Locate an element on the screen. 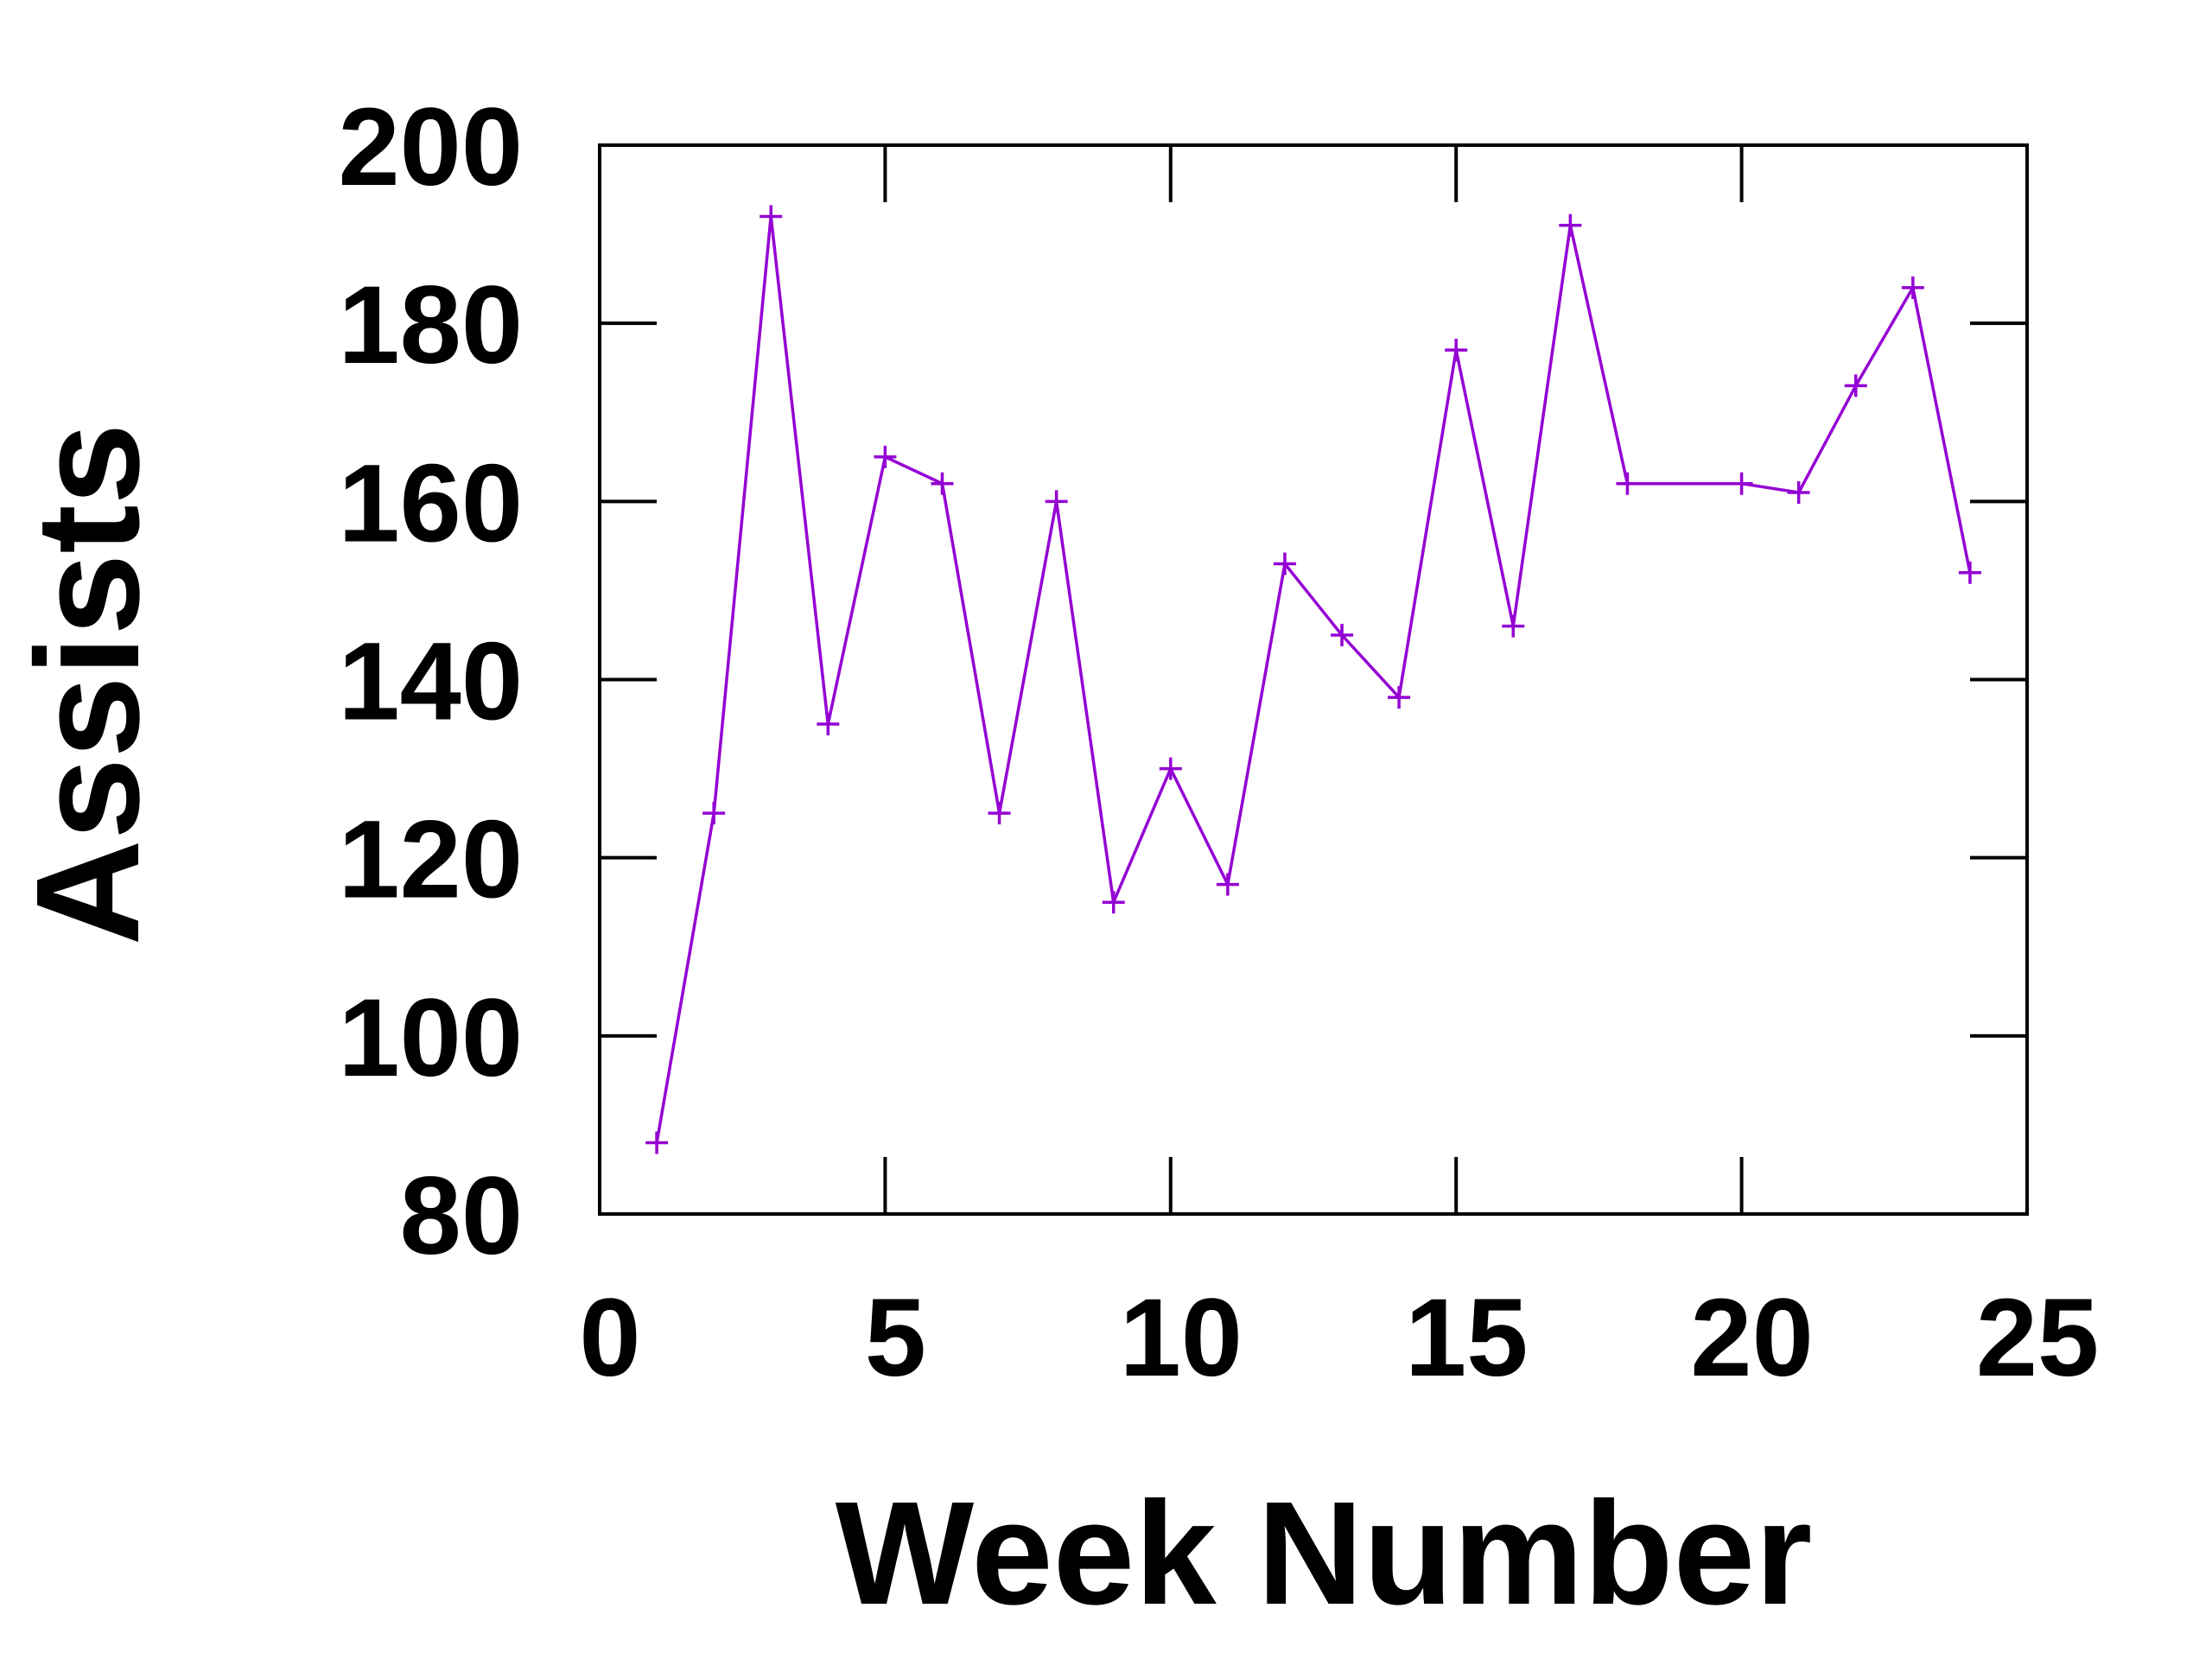 This screenshot has width=2212, height=1659. y-tick-label: 120 is located at coordinates (430, 860).